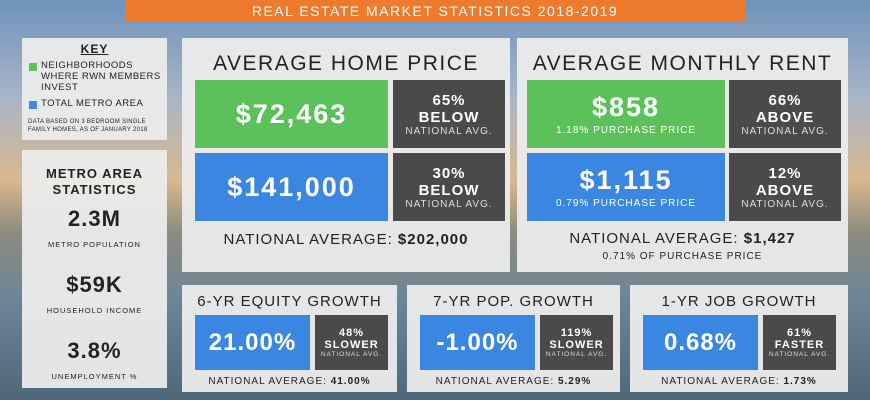 This screenshot has height=400, width=870. I want to click on key-label: TOTAL METRO AREA, so click(92, 103).